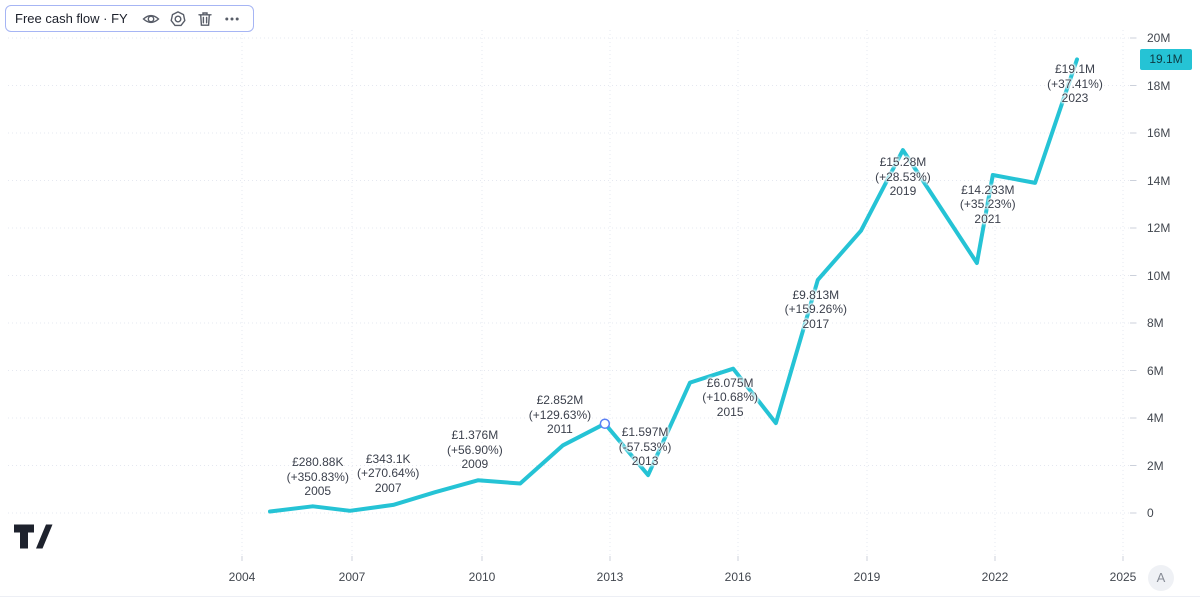 The width and height of the screenshot is (1200, 602). Describe the element at coordinates (388, 458) in the screenshot. I see `data-label-value: £343.1K` at that location.